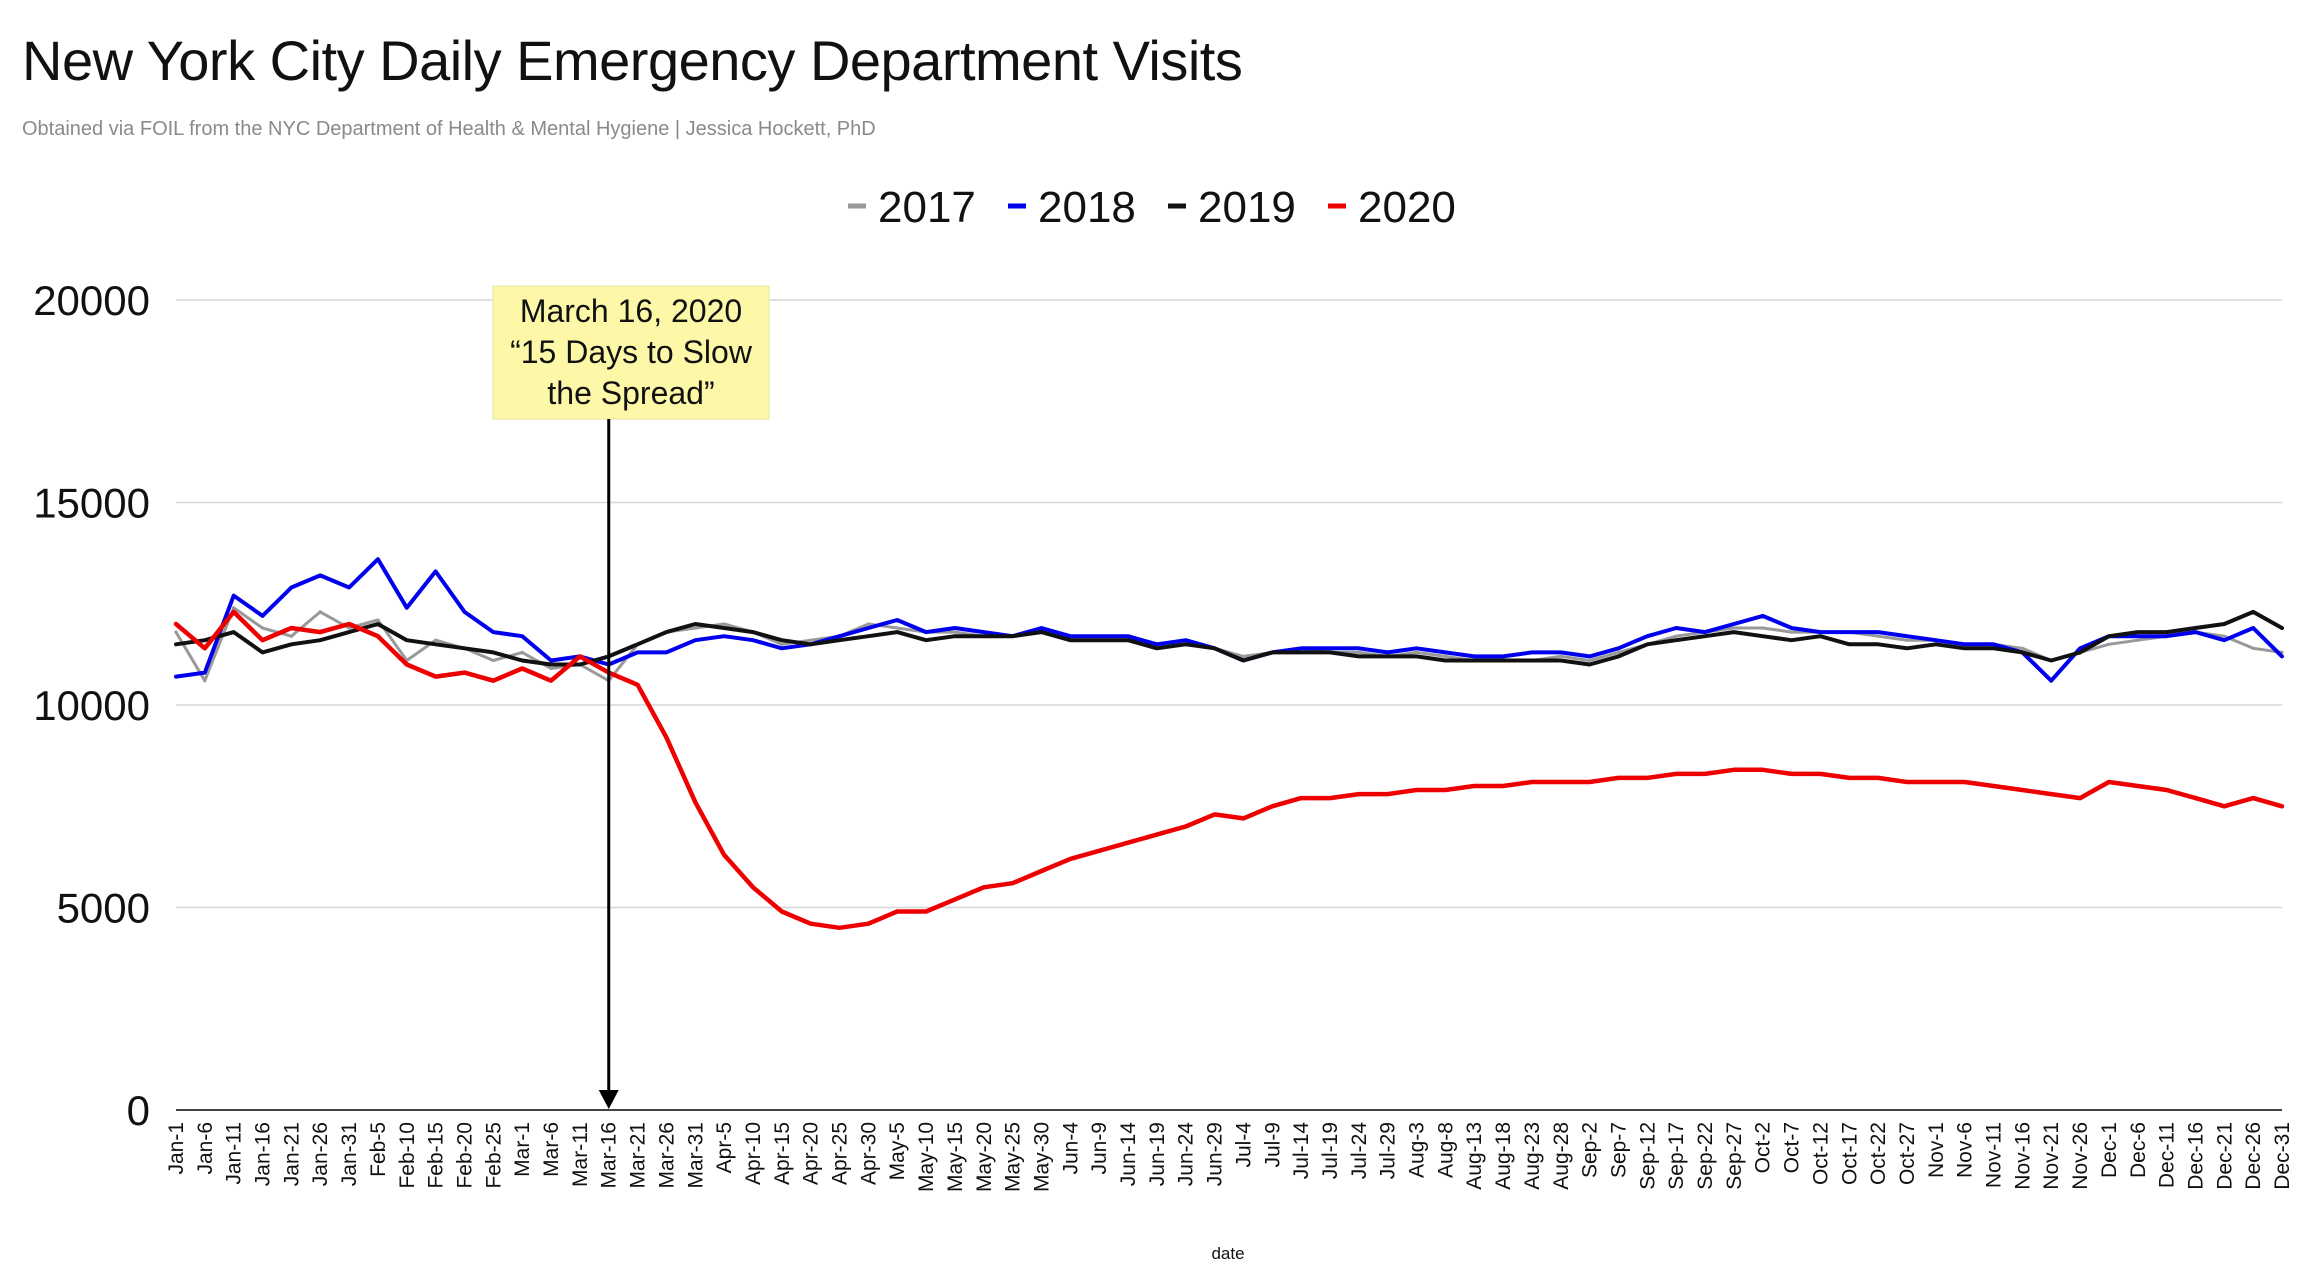 The image size is (2302, 1288). I want to click on y-tick-label: 15000, so click(91, 503).